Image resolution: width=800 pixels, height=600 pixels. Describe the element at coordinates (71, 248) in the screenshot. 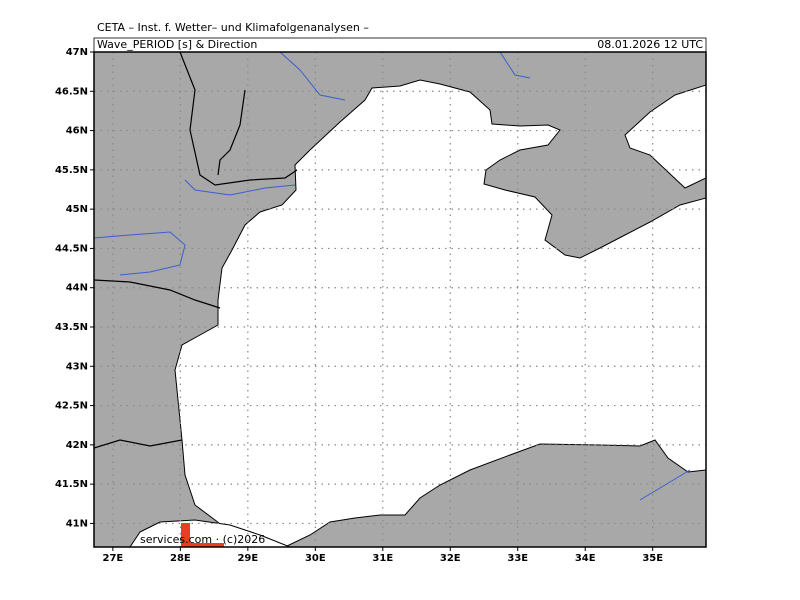

I see `y-tick-label: 44.5N` at that location.